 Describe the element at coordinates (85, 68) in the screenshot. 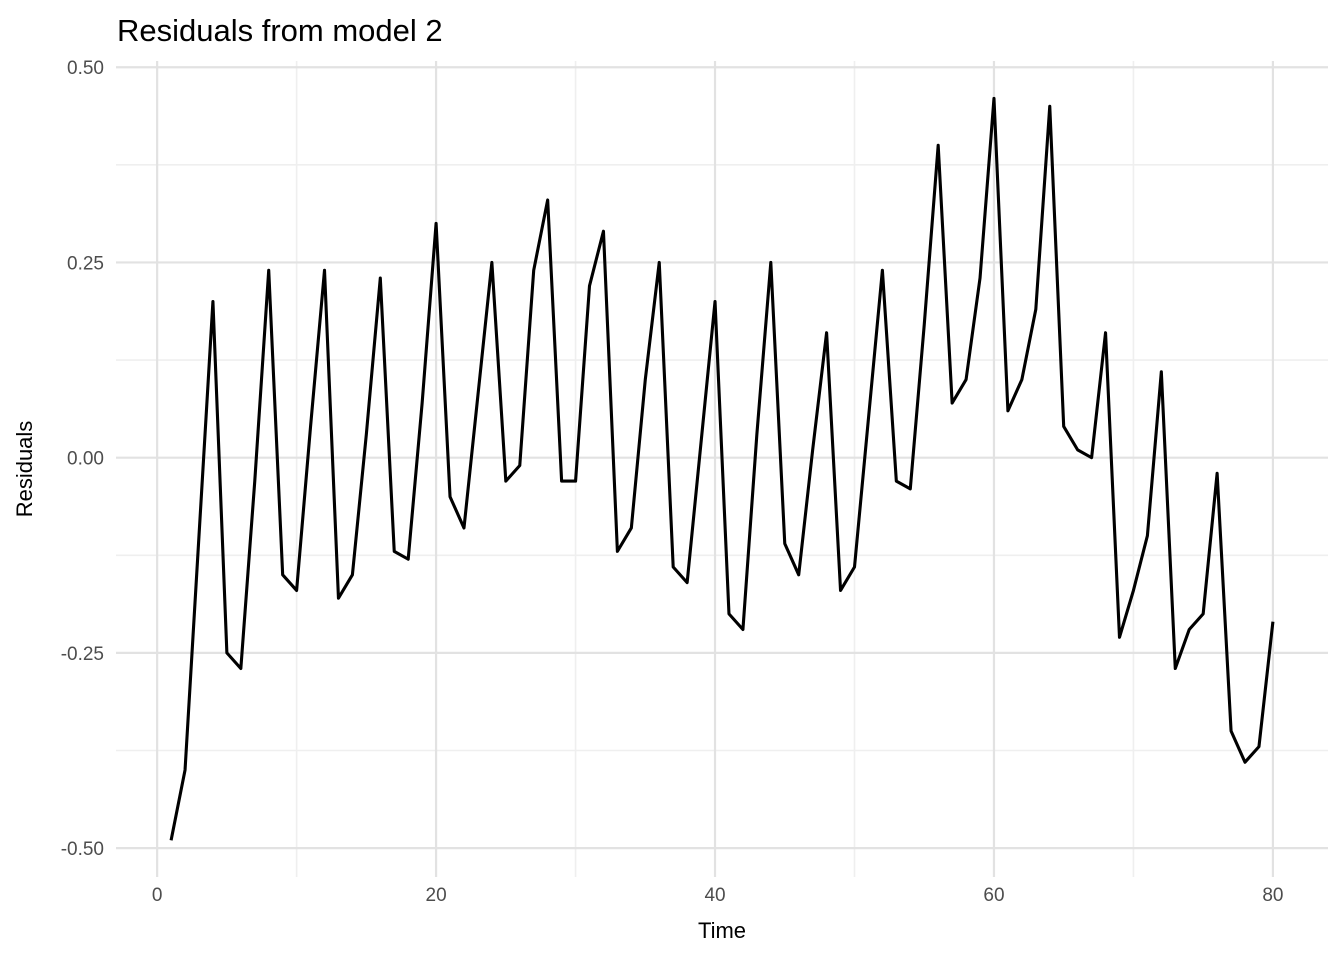

I see `y-tick-label: 0.50` at that location.